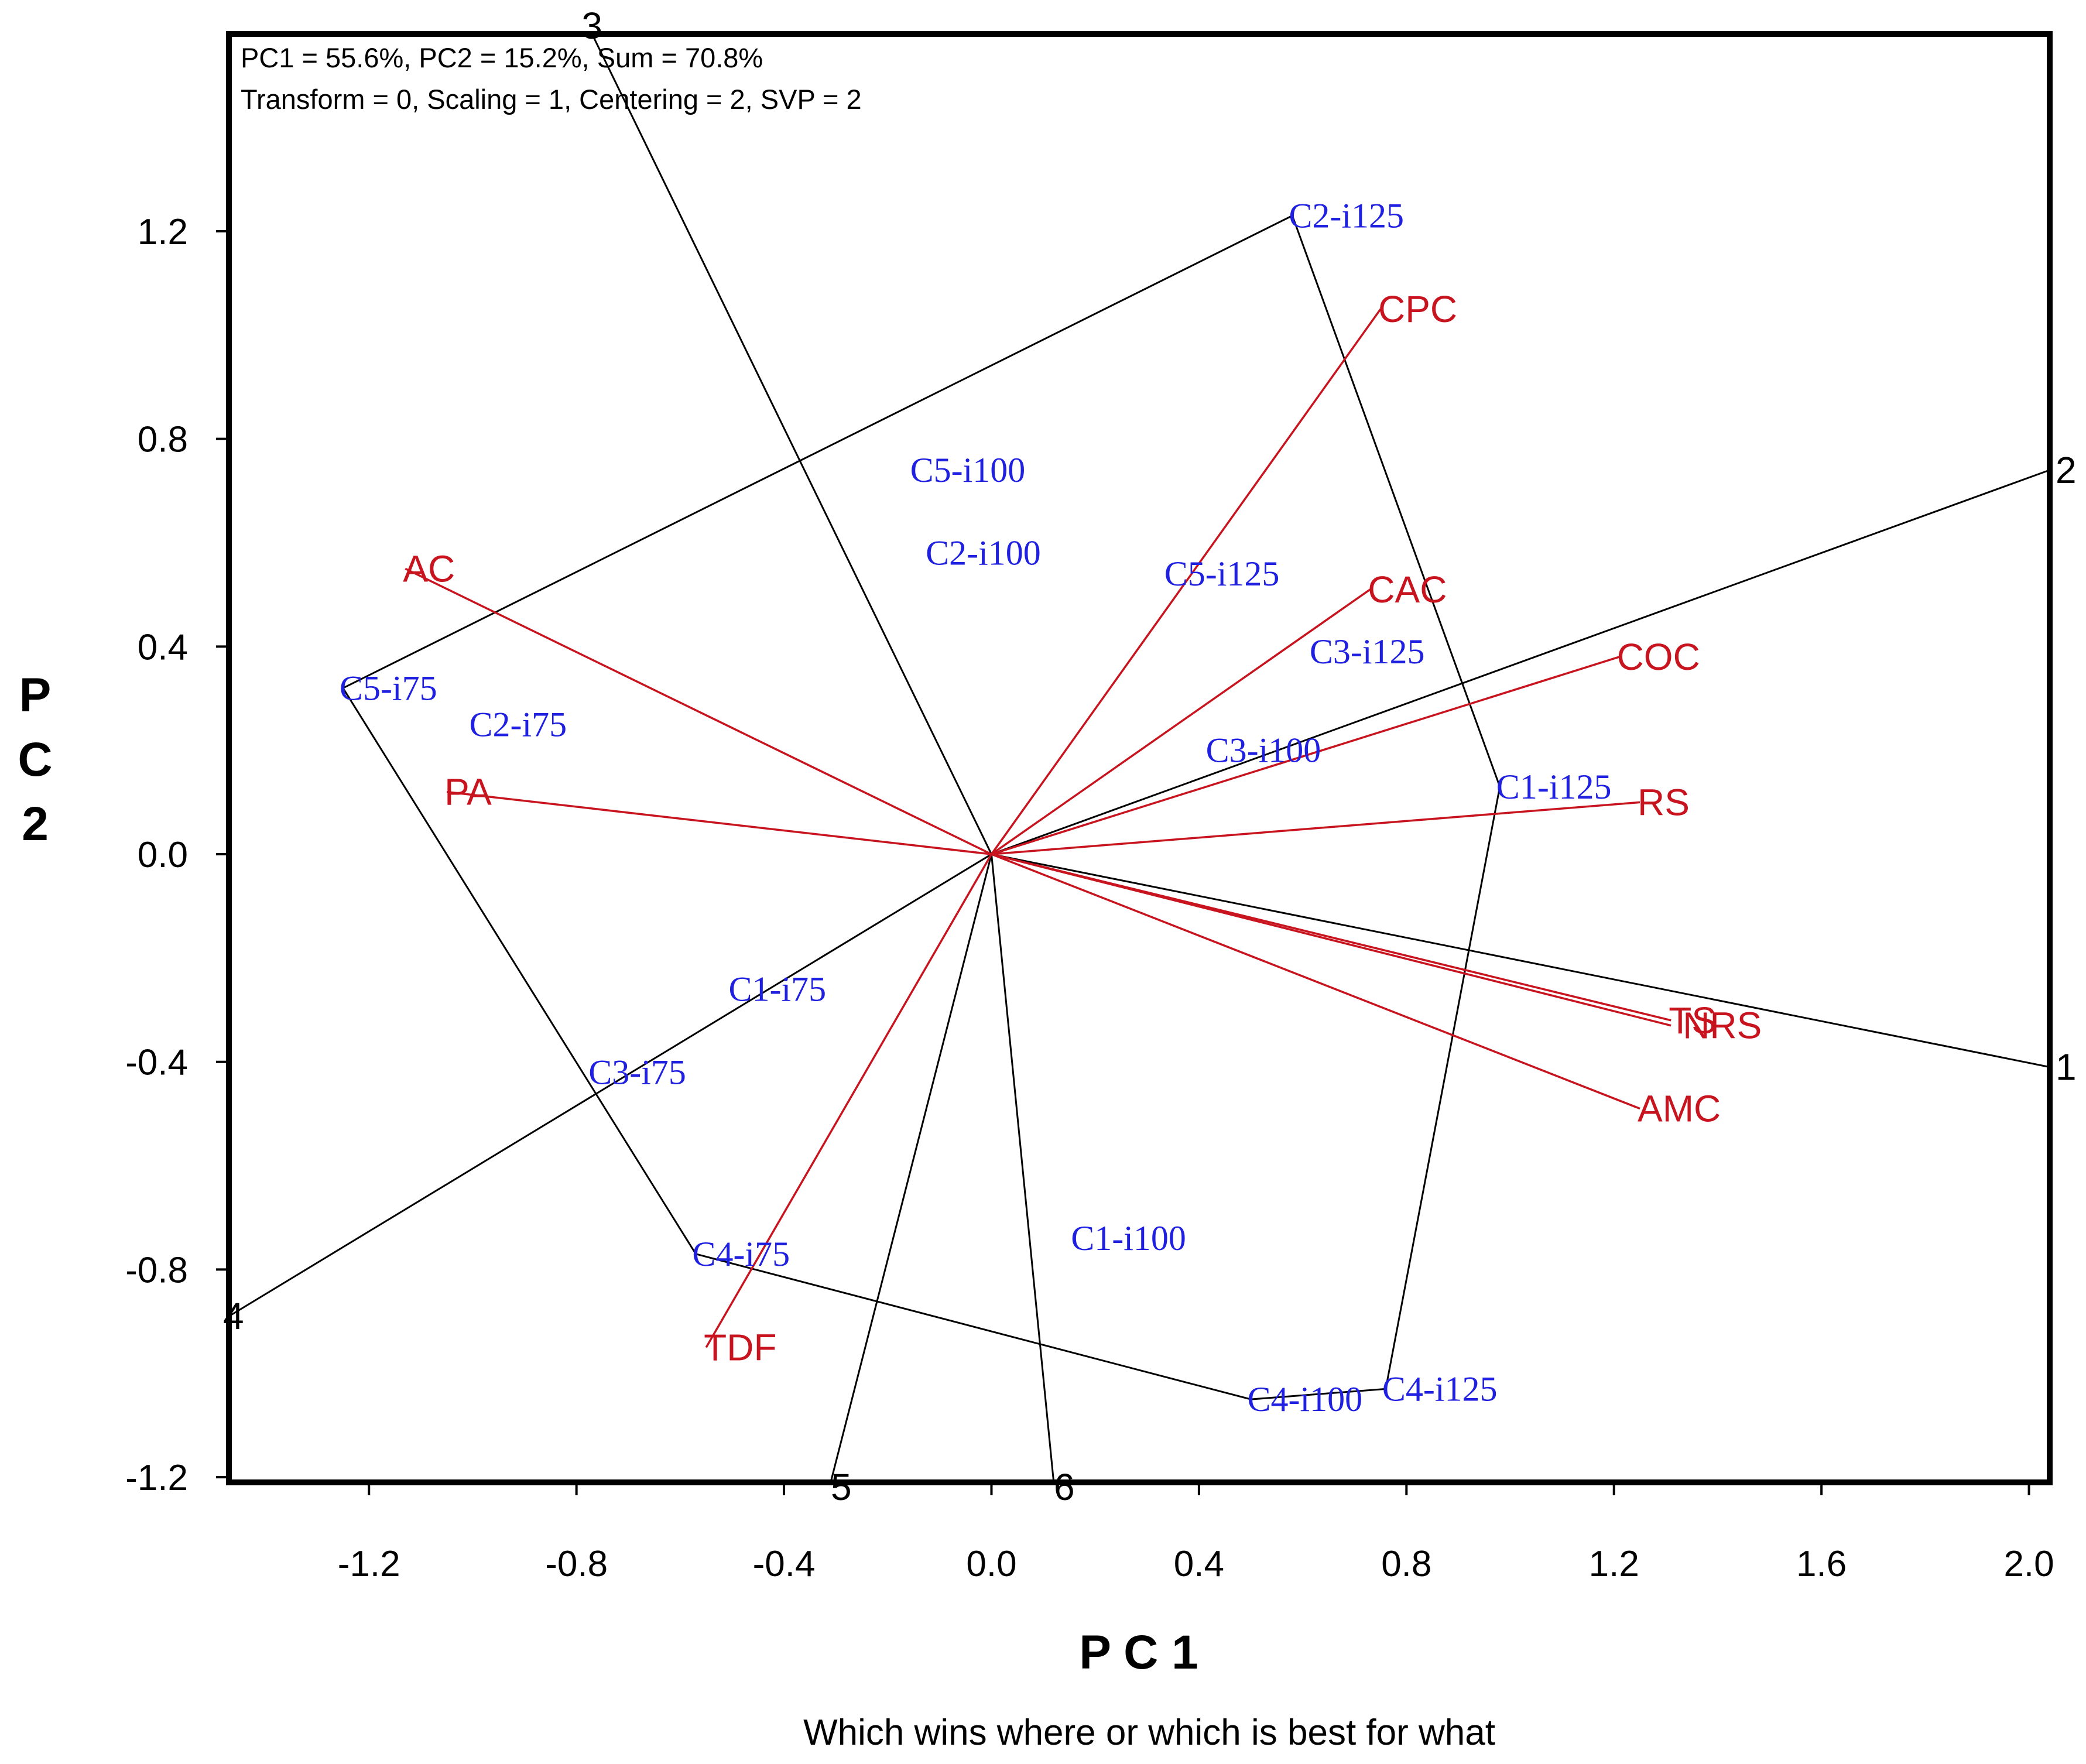 This screenshot has height=1764, width=2086. Describe the element at coordinates (163, 647) in the screenshot. I see `y-tick-label: 0.4` at that location.